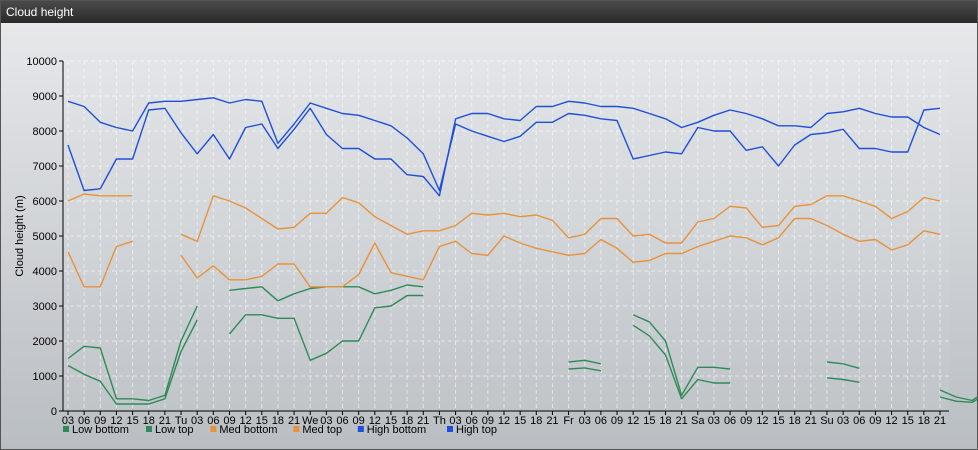  Describe the element at coordinates (40, 12) in the screenshot. I see `window-title: Cloud height` at that location.